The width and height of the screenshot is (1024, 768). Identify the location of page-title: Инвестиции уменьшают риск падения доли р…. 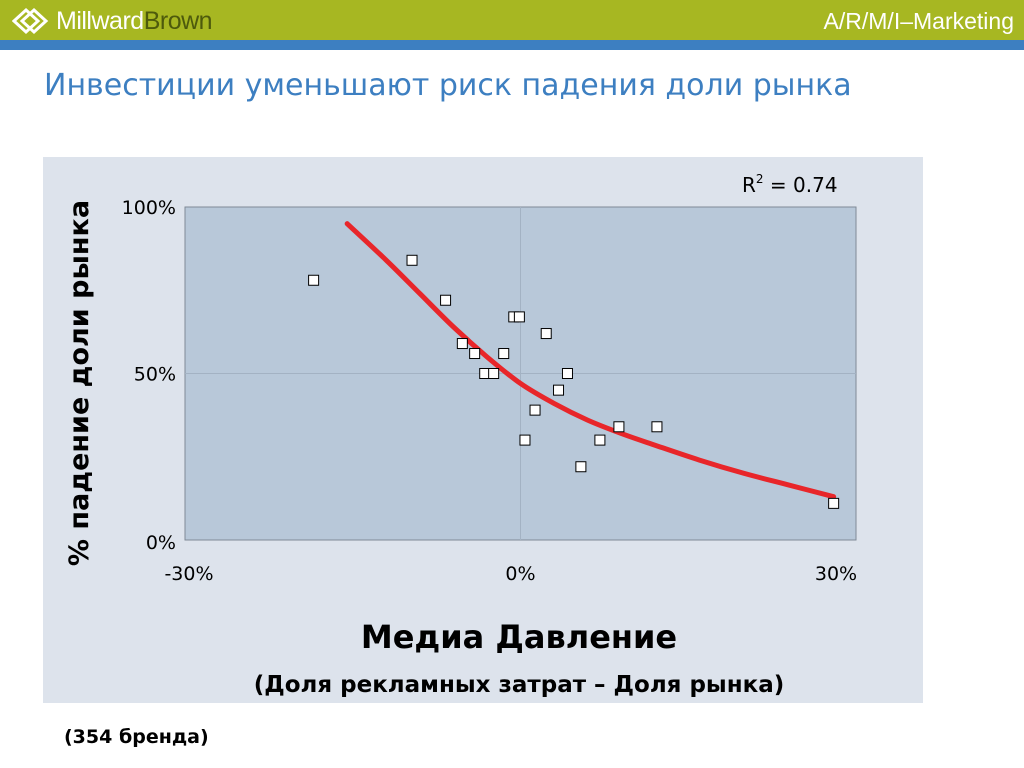
(448, 85).